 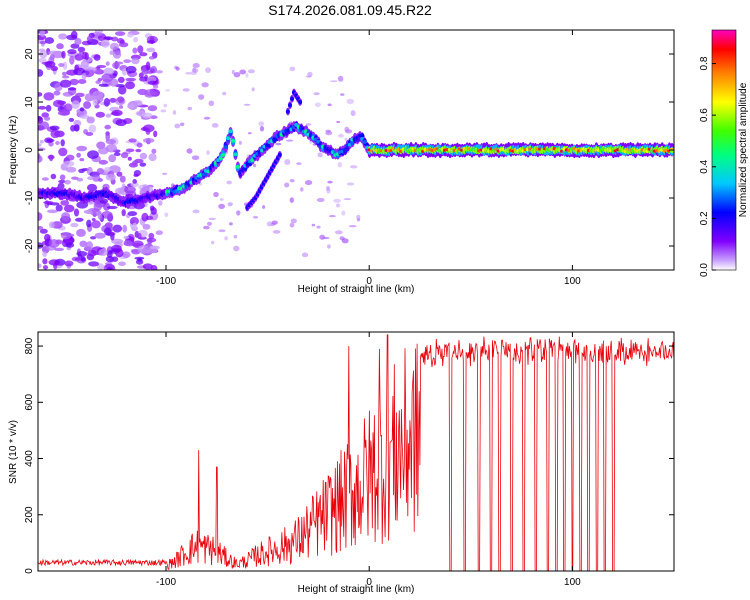 What do you see at coordinates (29, 458) in the screenshot?
I see `snr-ytick-label: 400` at bounding box center [29, 458].